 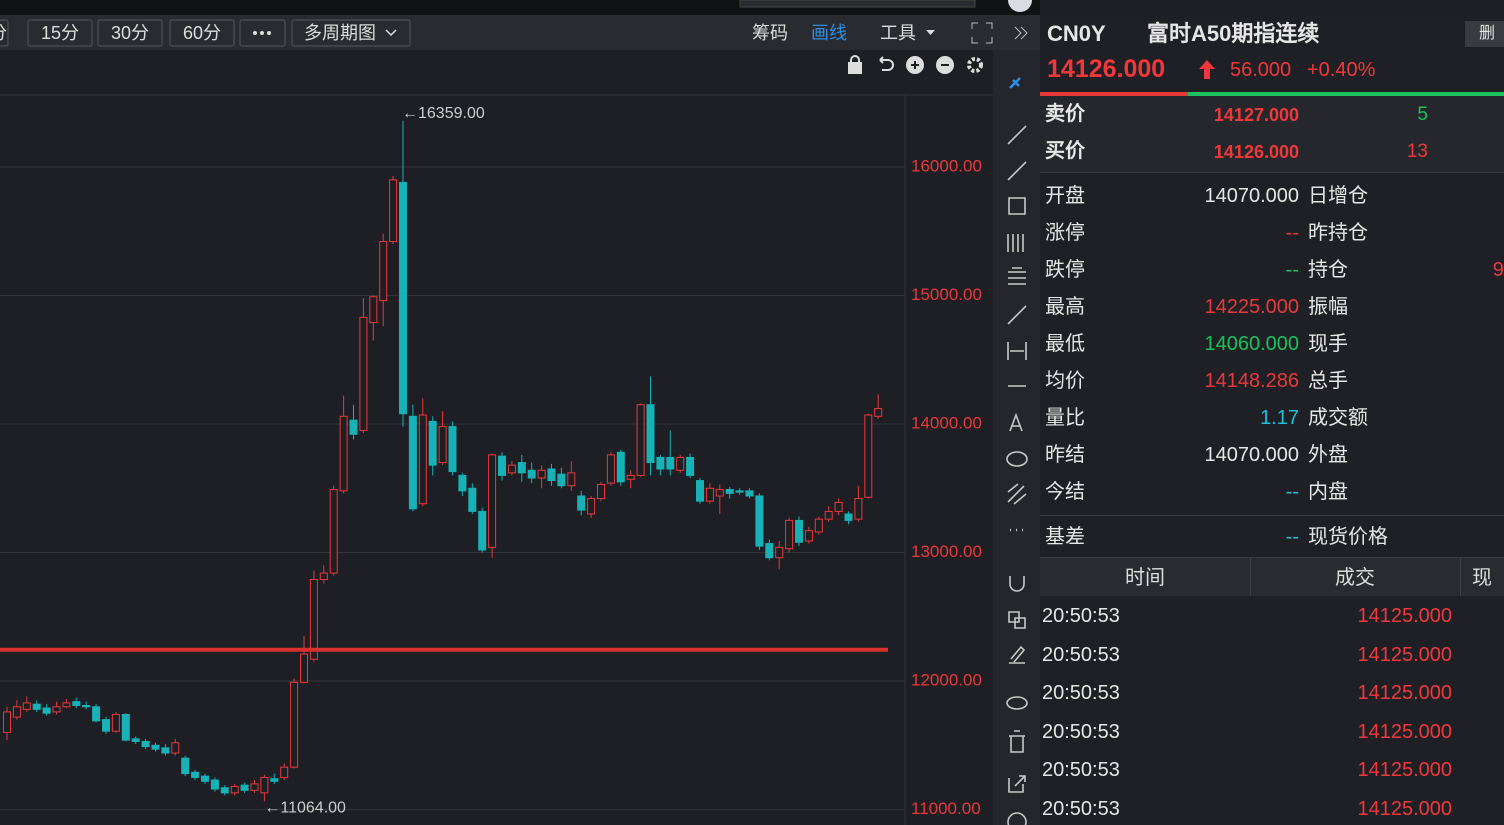 What do you see at coordinates (1484, 34) in the screenshot?
I see `delete-button: 删` at bounding box center [1484, 34].